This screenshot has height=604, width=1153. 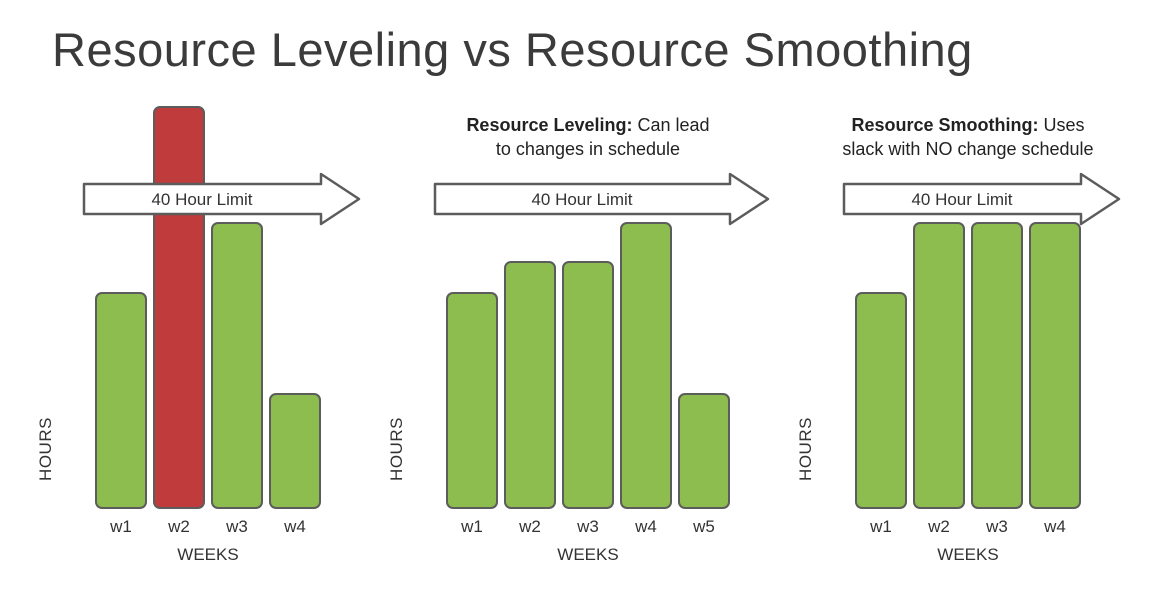 I want to click on caption-line1: Resource Smoothing: Uses, so click(x=968, y=125).